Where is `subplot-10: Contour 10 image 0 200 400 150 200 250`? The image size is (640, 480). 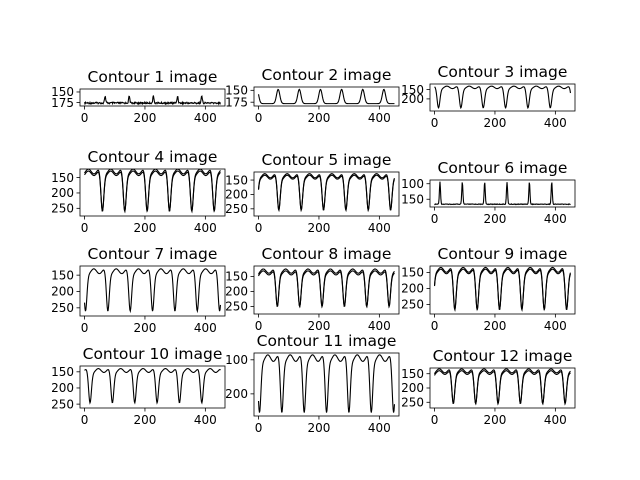
subplot-10: Contour 10 image 0 200 400 150 200 250 is located at coordinates (138, 386).